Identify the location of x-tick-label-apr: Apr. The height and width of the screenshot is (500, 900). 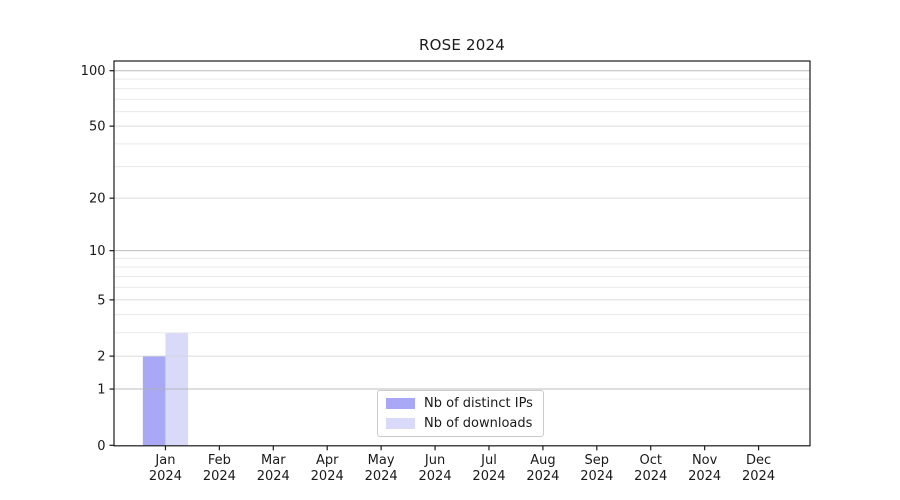
(327, 460).